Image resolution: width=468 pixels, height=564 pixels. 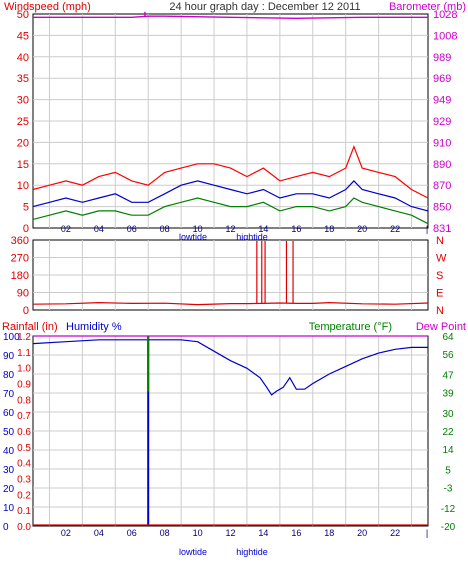 What do you see at coordinates (23, 186) in the screenshot?
I see `windspeed-tick-label: 10` at bounding box center [23, 186].